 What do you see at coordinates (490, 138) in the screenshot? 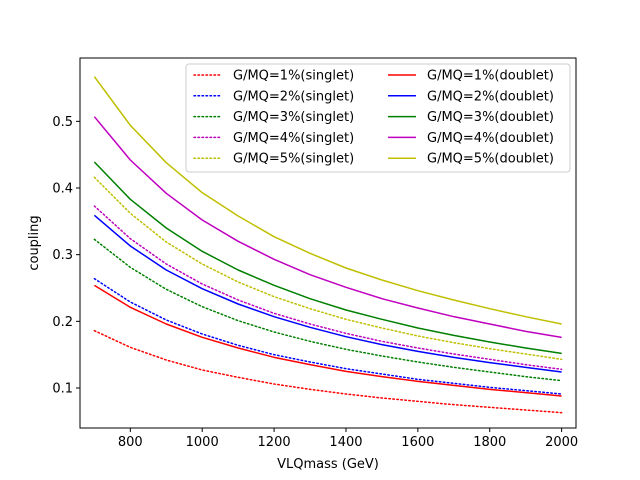
I see `legend-label-8: G/MQ=4%(doublet)` at bounding box center [490, 138].